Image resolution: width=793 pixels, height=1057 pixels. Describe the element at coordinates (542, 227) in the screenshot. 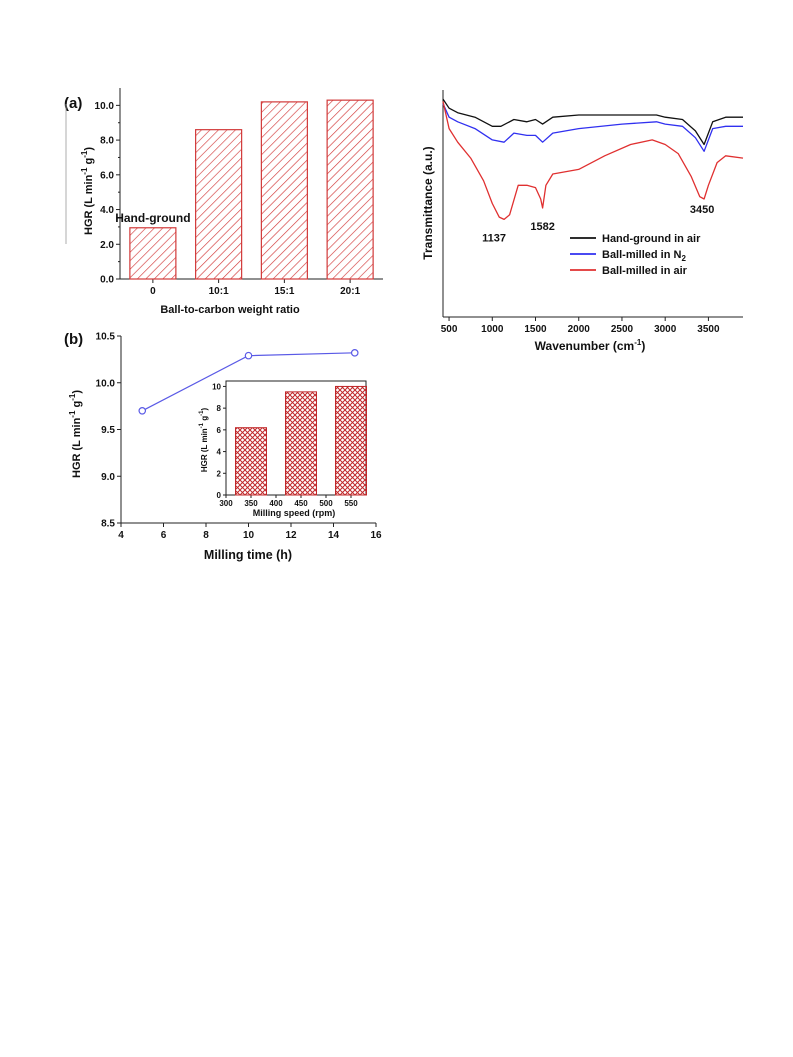

I see `peak-label-1582: 1582` at that location.